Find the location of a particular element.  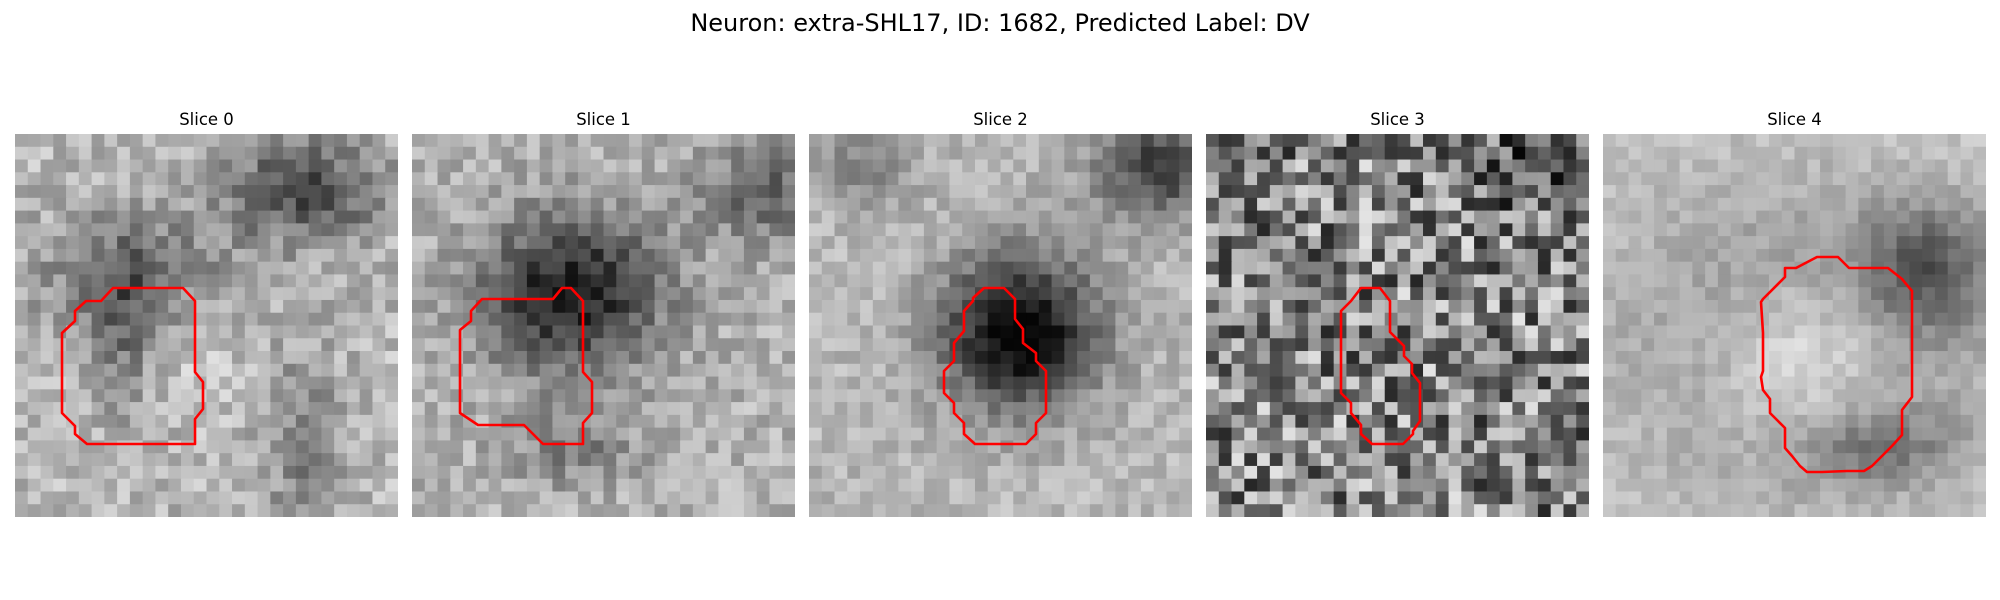

slice-label: Slice 0 is located at coordinates (206, 119).